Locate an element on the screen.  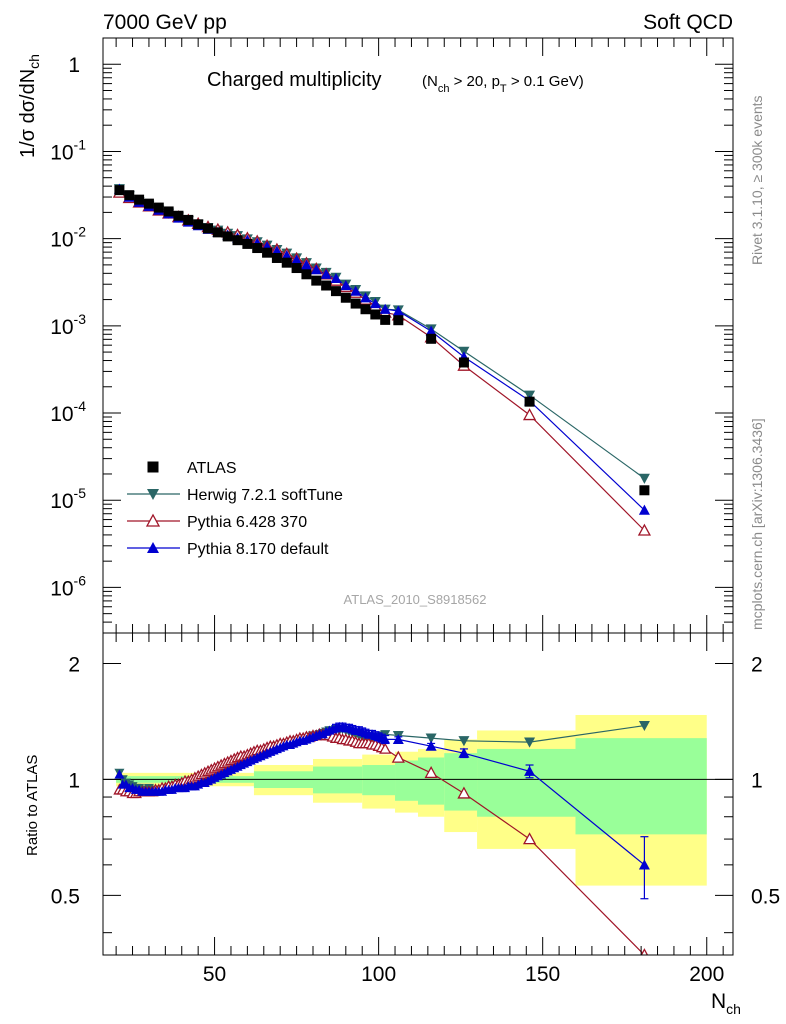
ratio-y-tick-label-right: 2 is located at coordinates (757, 664).